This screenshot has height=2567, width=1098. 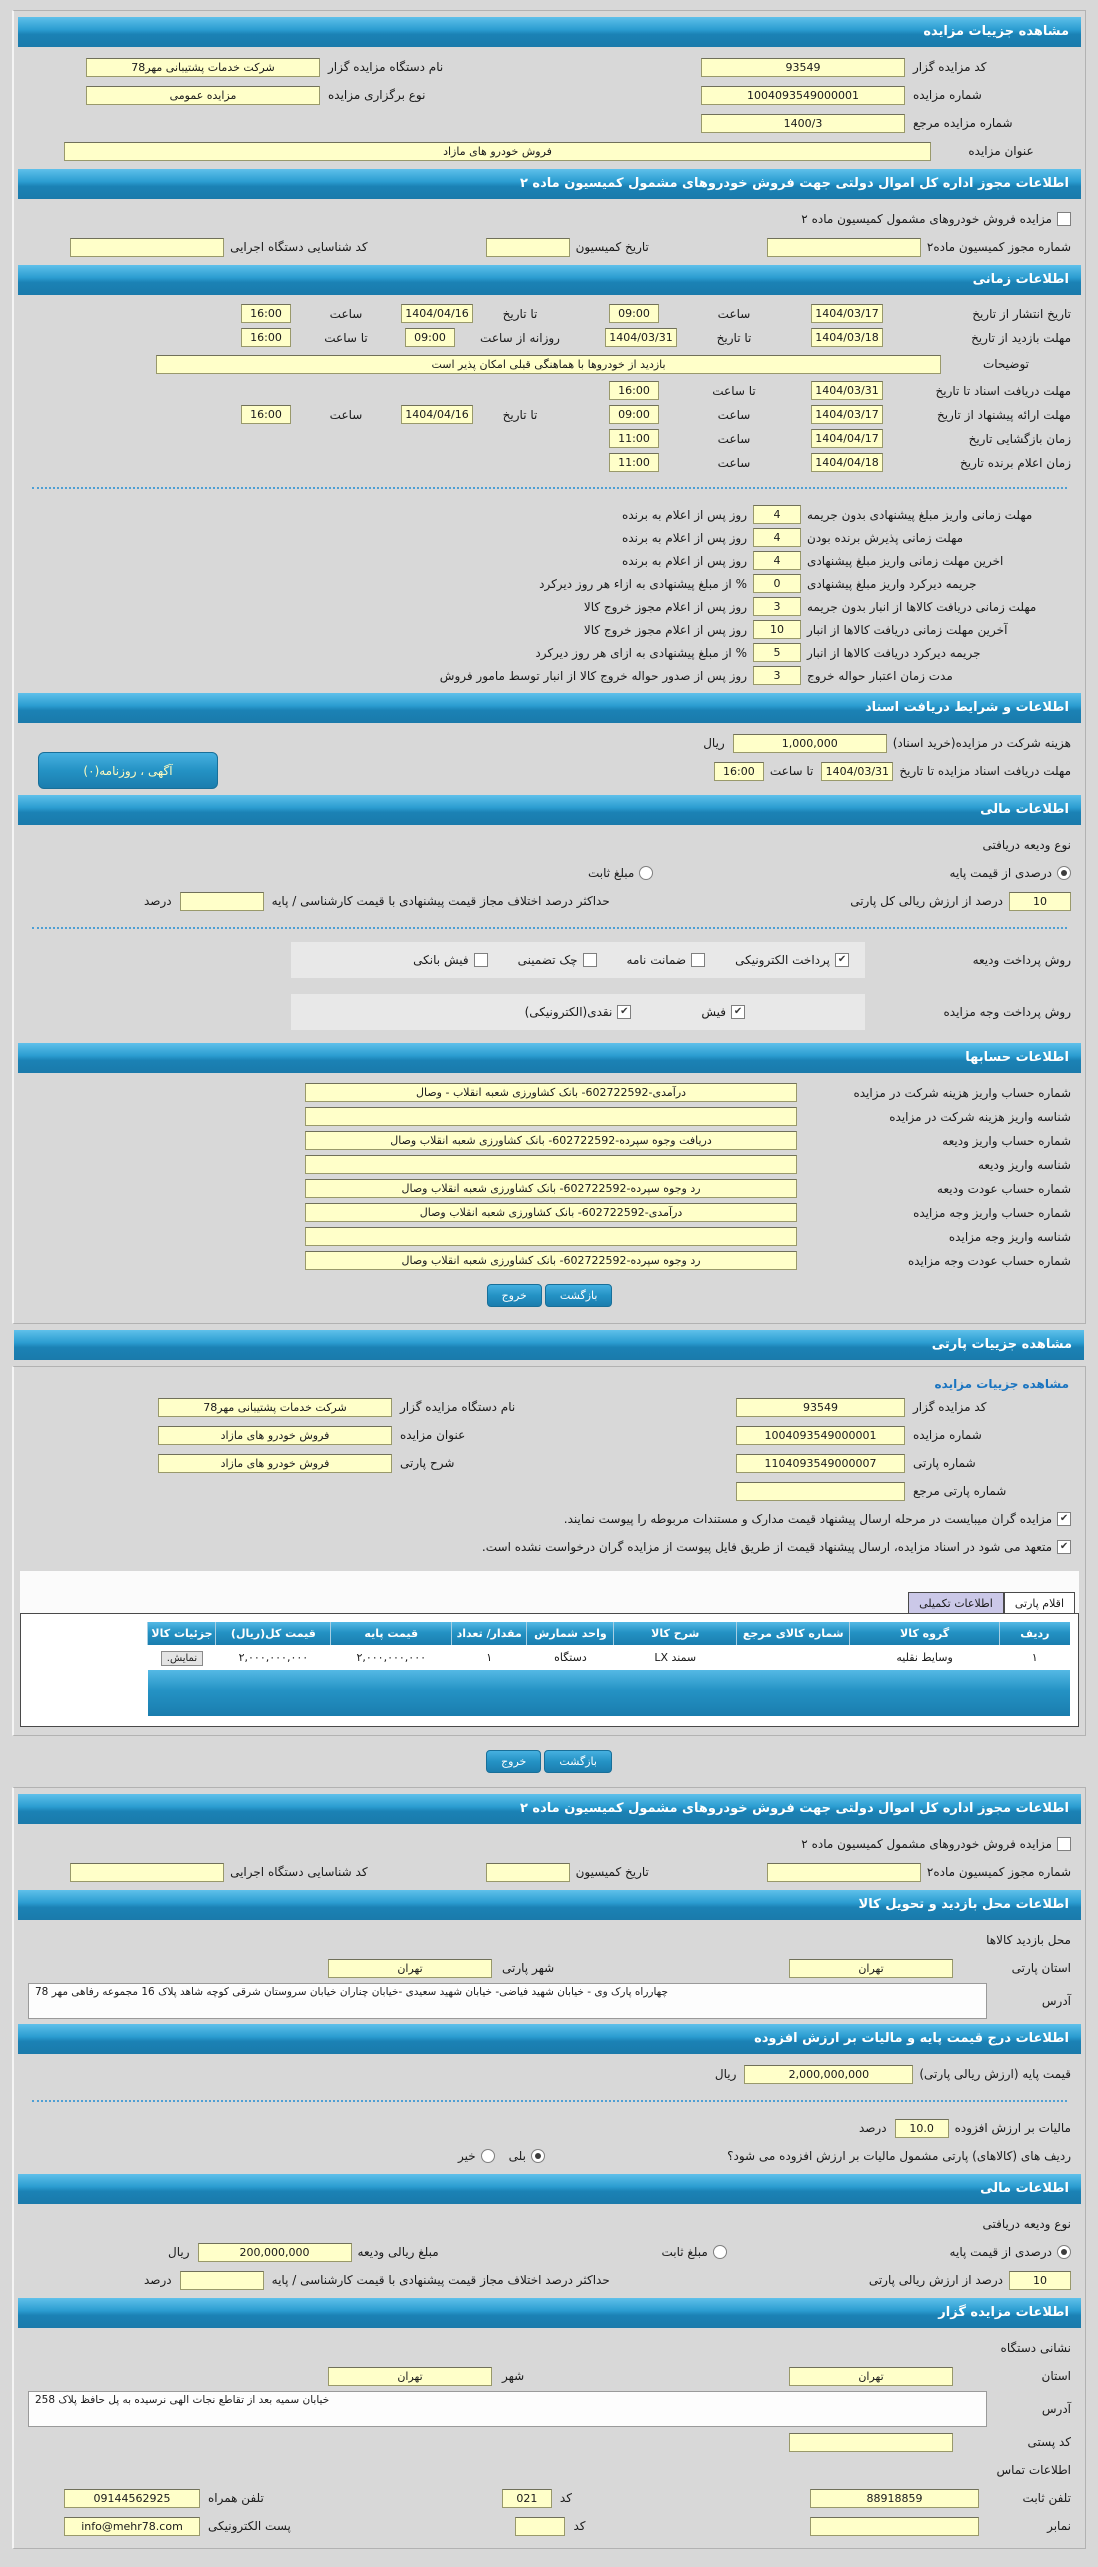 What do you see at coordinates (480, 960) in the screenshot?
I see `bank-slip-checkbox` at bounding box center [480, 960].